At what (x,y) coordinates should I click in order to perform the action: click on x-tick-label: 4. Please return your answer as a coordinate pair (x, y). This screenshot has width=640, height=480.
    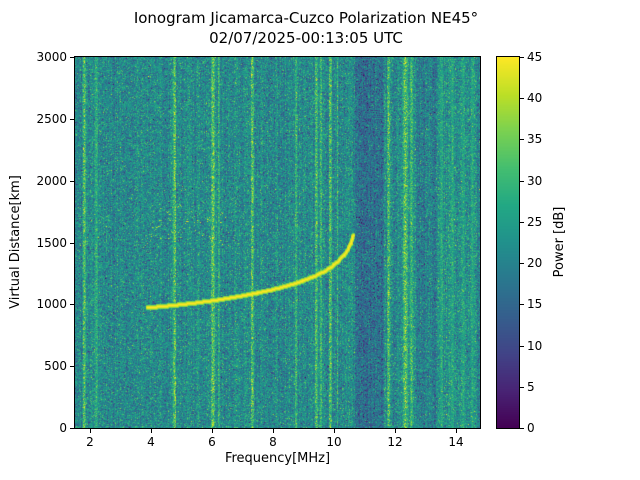
    Looking at the image, I should click on (151, 442).